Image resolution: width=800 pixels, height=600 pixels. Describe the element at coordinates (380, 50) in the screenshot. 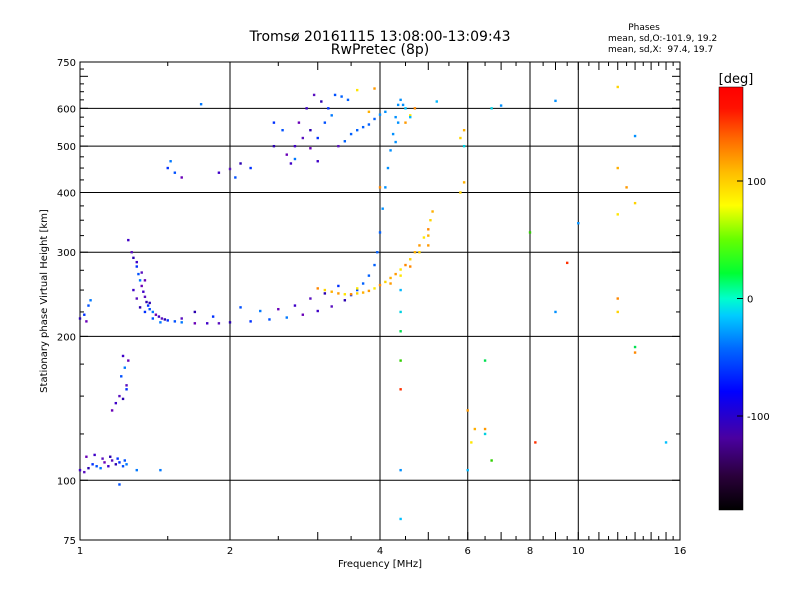

I see `chart-subtitle: RwPretec (8p)` at that location.